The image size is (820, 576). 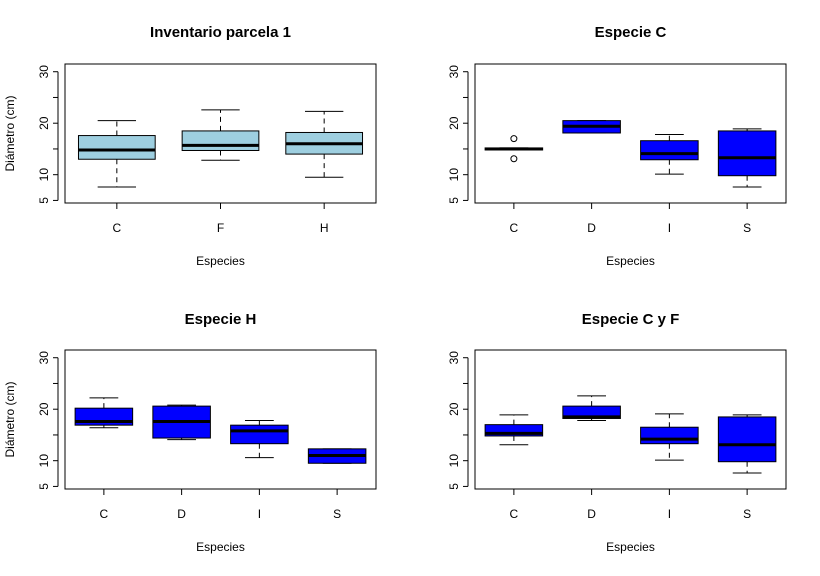 What do you see at coordinates (324, 228) in the screenshot?
I see `x-tick-label: H` at bounding box center [324, 228].